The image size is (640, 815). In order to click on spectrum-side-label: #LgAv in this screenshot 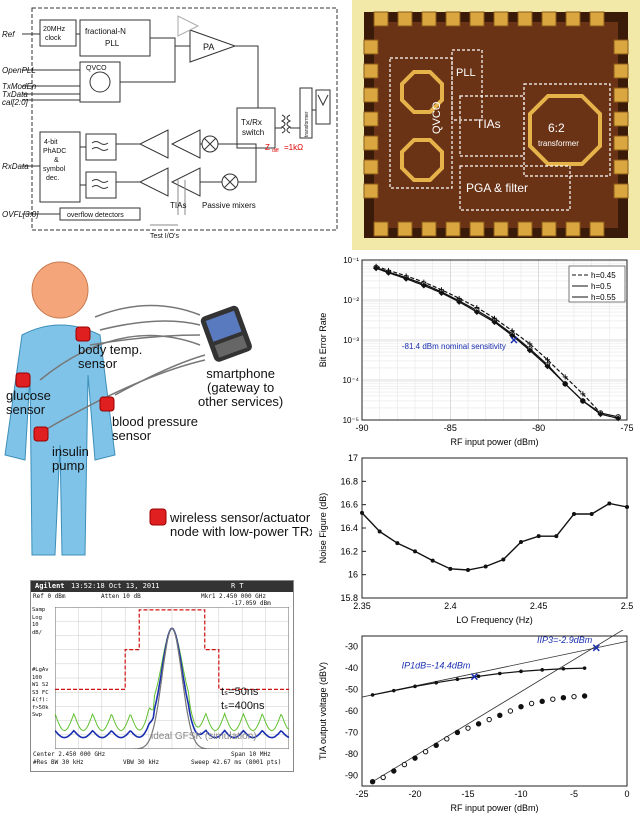, I will do `click(40, 670)`.